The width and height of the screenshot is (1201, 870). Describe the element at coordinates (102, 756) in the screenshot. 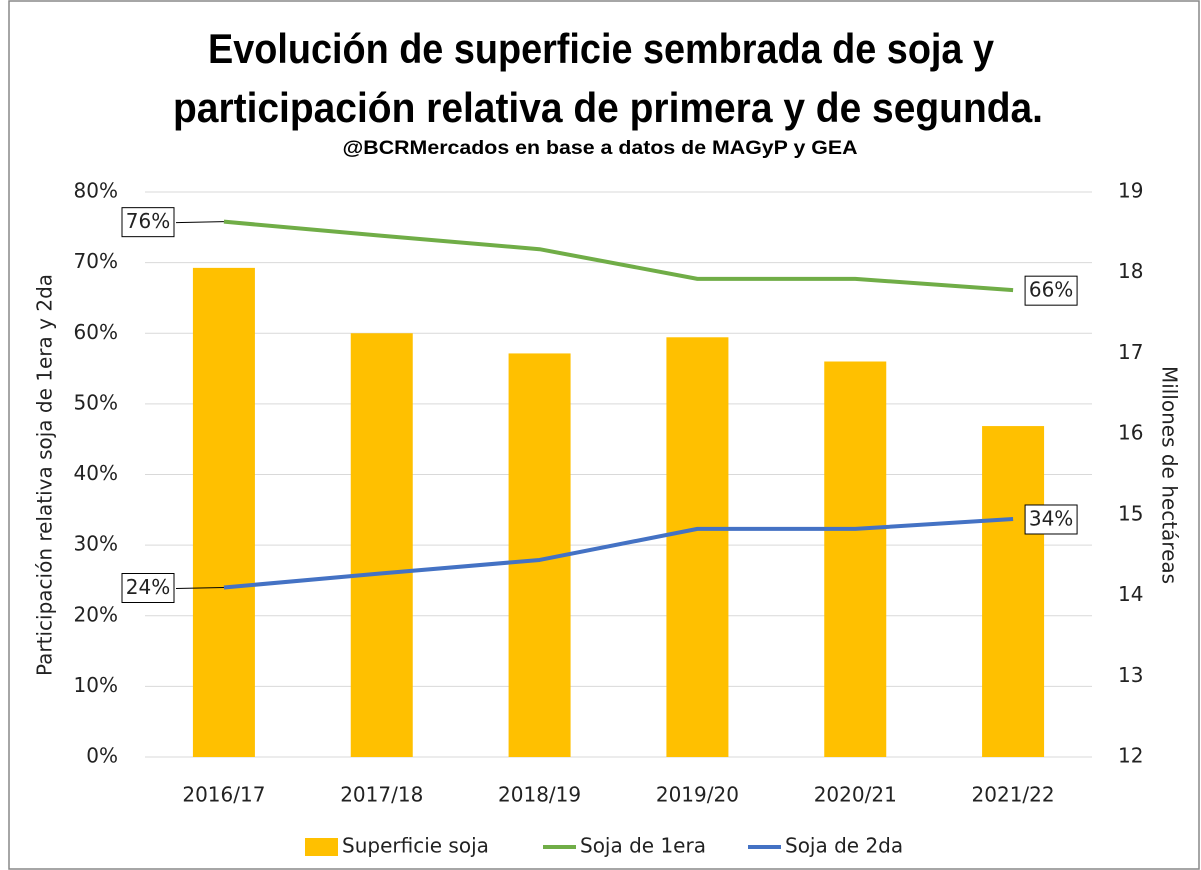

I see `y-tick-label: 0%` at that location.